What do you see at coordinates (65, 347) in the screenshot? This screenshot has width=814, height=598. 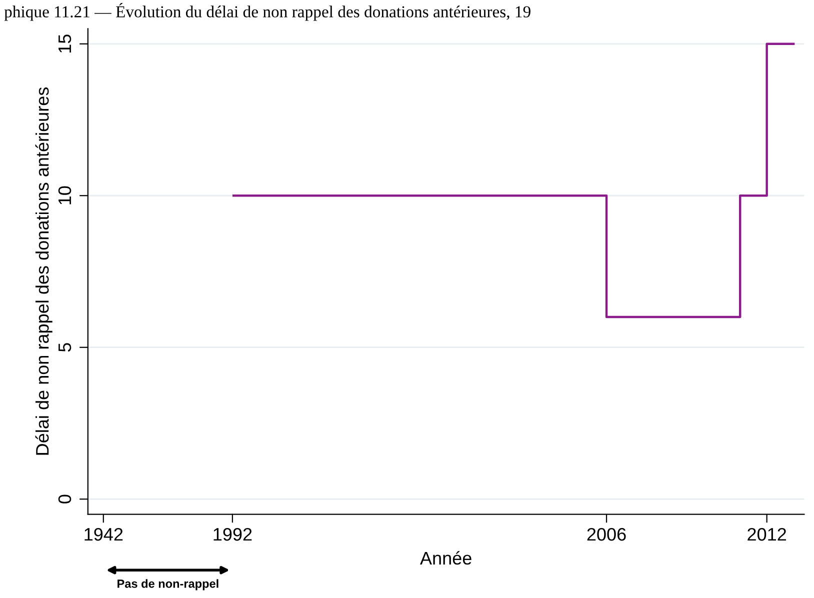 I see `y-tick-label: 5` at bounding box center [65, 347].